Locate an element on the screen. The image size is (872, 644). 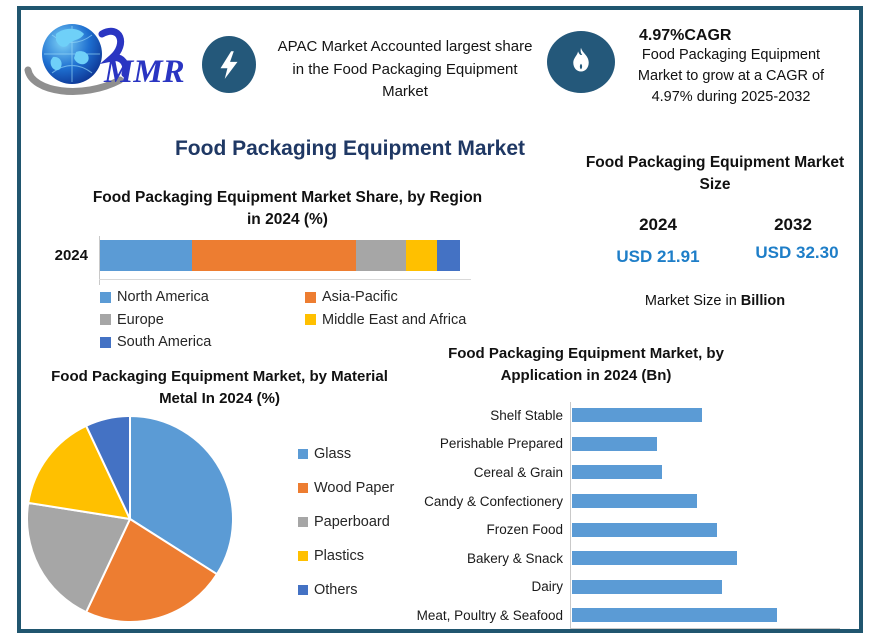
application-bar-frozen-food is located at coordinates (644, 529).